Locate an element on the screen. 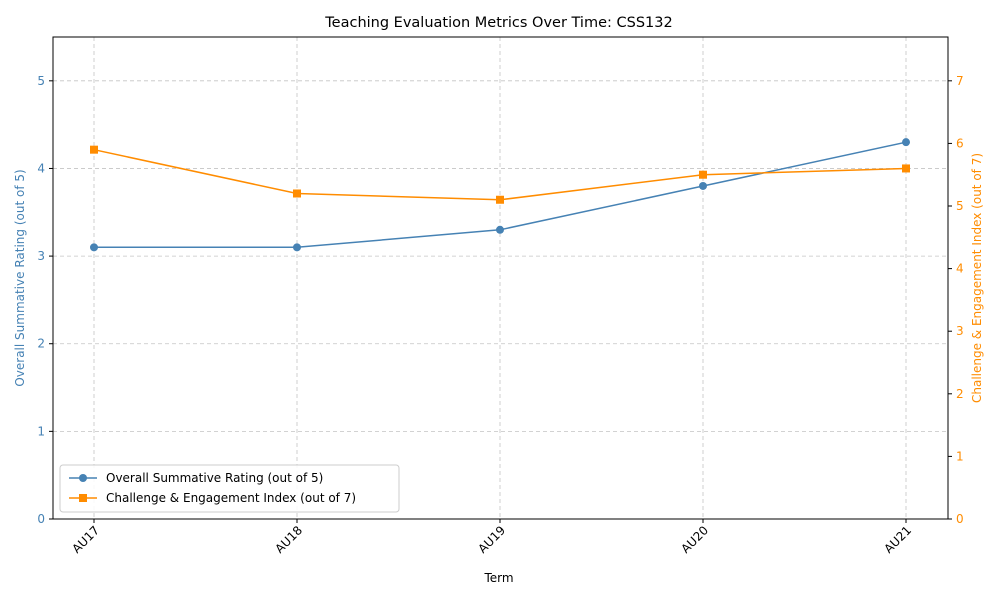  legend-marker-rating is located at coordinates (83, 478).